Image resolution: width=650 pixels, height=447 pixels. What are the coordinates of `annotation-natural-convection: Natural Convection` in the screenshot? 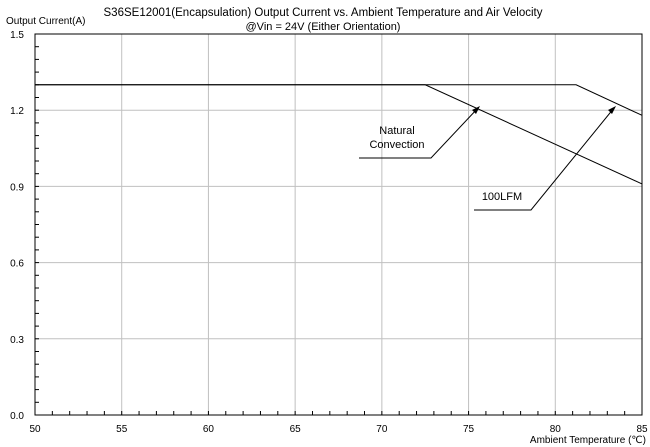 It's located at (419, 132).